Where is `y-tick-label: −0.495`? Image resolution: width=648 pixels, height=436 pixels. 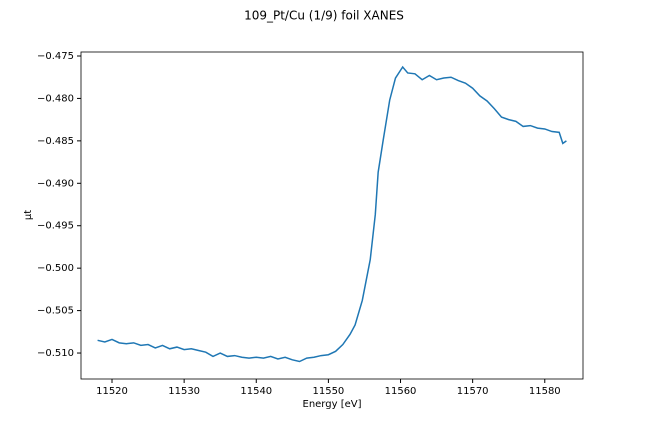 y-tick-label: −0.495 is located at coordinates (55, 226).